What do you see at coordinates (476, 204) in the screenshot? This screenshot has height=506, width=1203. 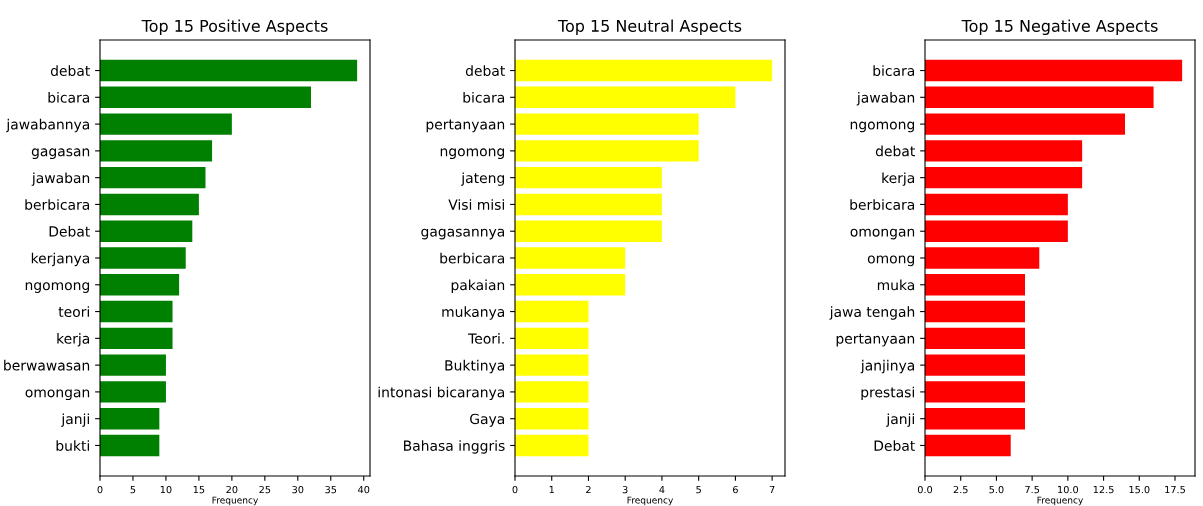 I see `y-tick-label: Visi misi` at bounding box center [476, 204].